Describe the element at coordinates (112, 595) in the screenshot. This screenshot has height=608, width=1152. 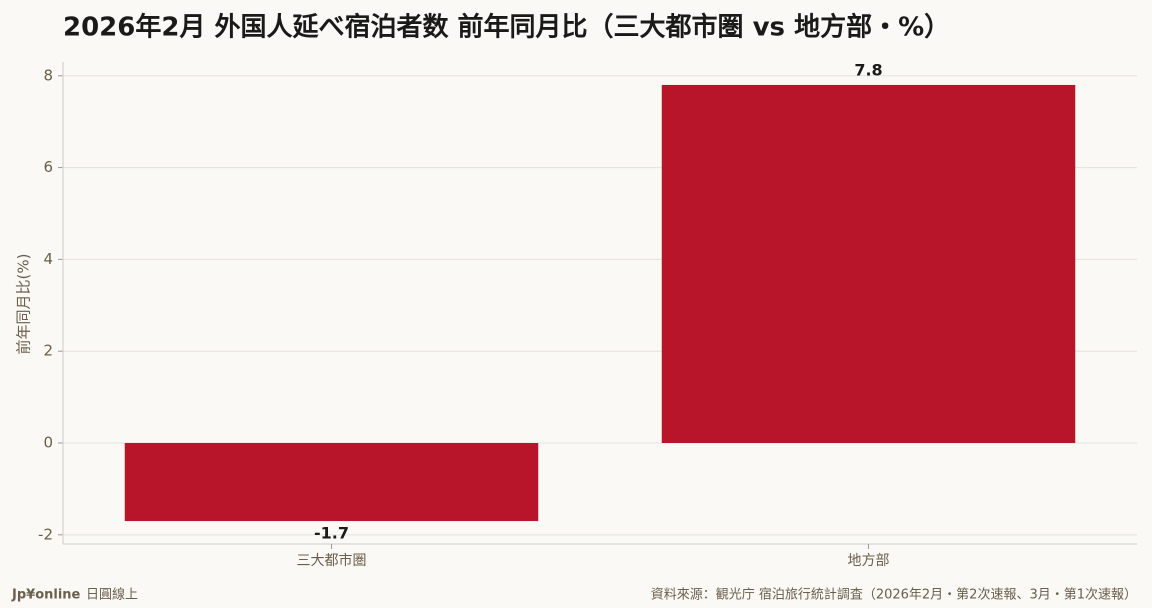
I see `footer-brand-sub: 日圓線上` at that location.